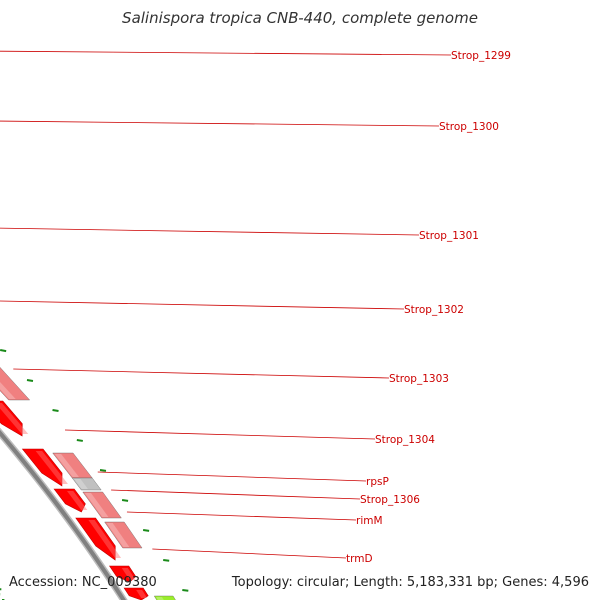  What do you see at coordinates (469, 127) in the screenshot?
I see `gene-label: Strop_1300` at bounding box center [469, 127].